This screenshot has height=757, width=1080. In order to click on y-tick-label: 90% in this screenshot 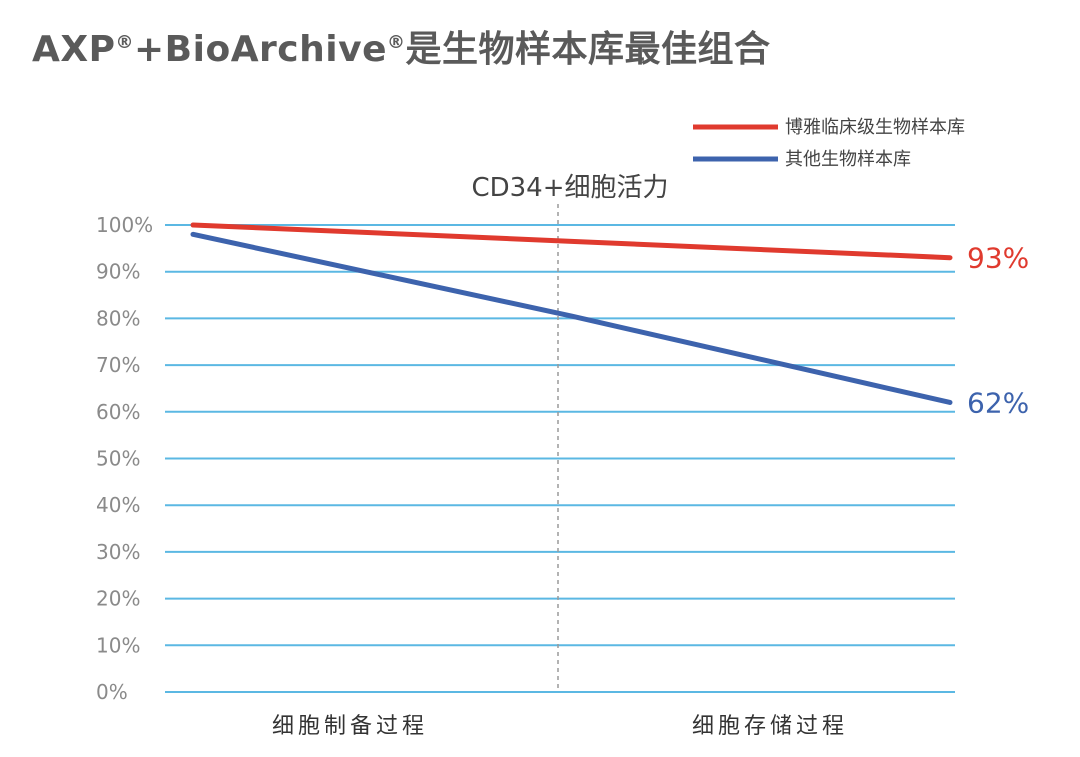, I will do `click(118, 272)`.